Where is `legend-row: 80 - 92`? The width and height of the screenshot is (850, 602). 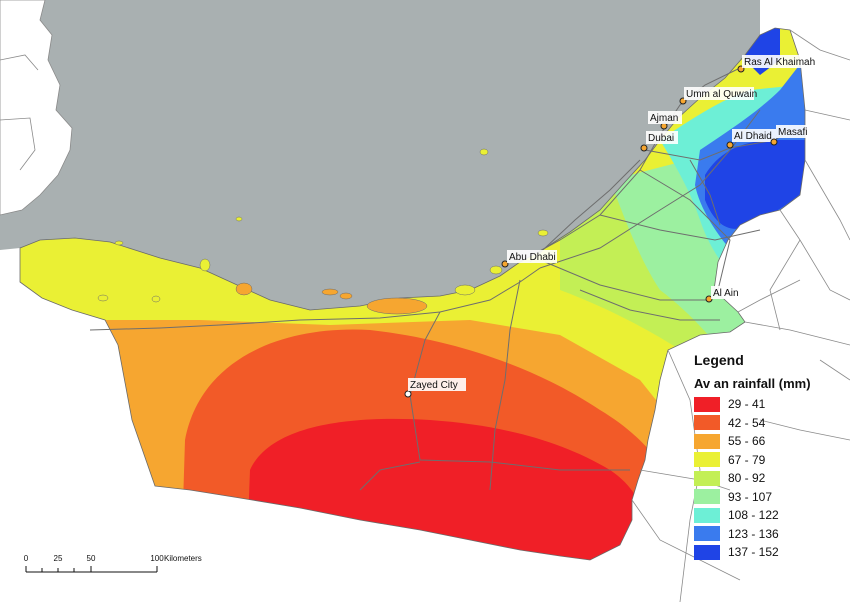 legend-row: 80 - 92 is located at coordinates (769, 478).